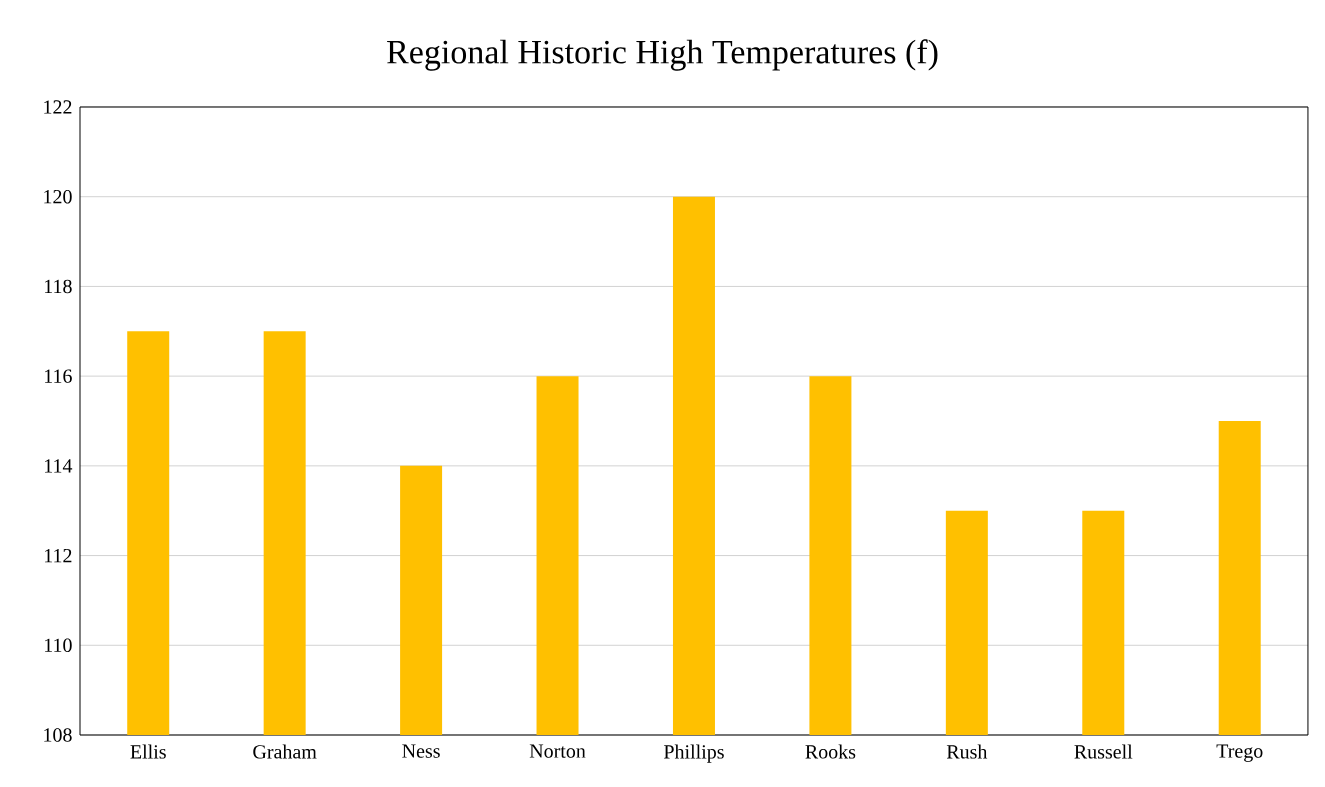 Image resolution: width=1325 pixels, height=787 pixels. I want to click on x-tick-label: Rooks, so click(830, 751).